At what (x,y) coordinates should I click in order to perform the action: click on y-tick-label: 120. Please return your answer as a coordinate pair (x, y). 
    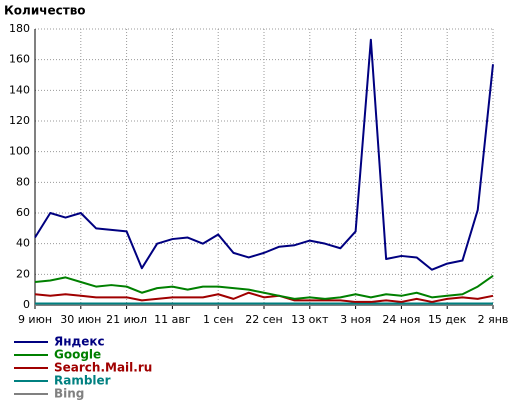
    Looking at the image, I should click on (19, 120).